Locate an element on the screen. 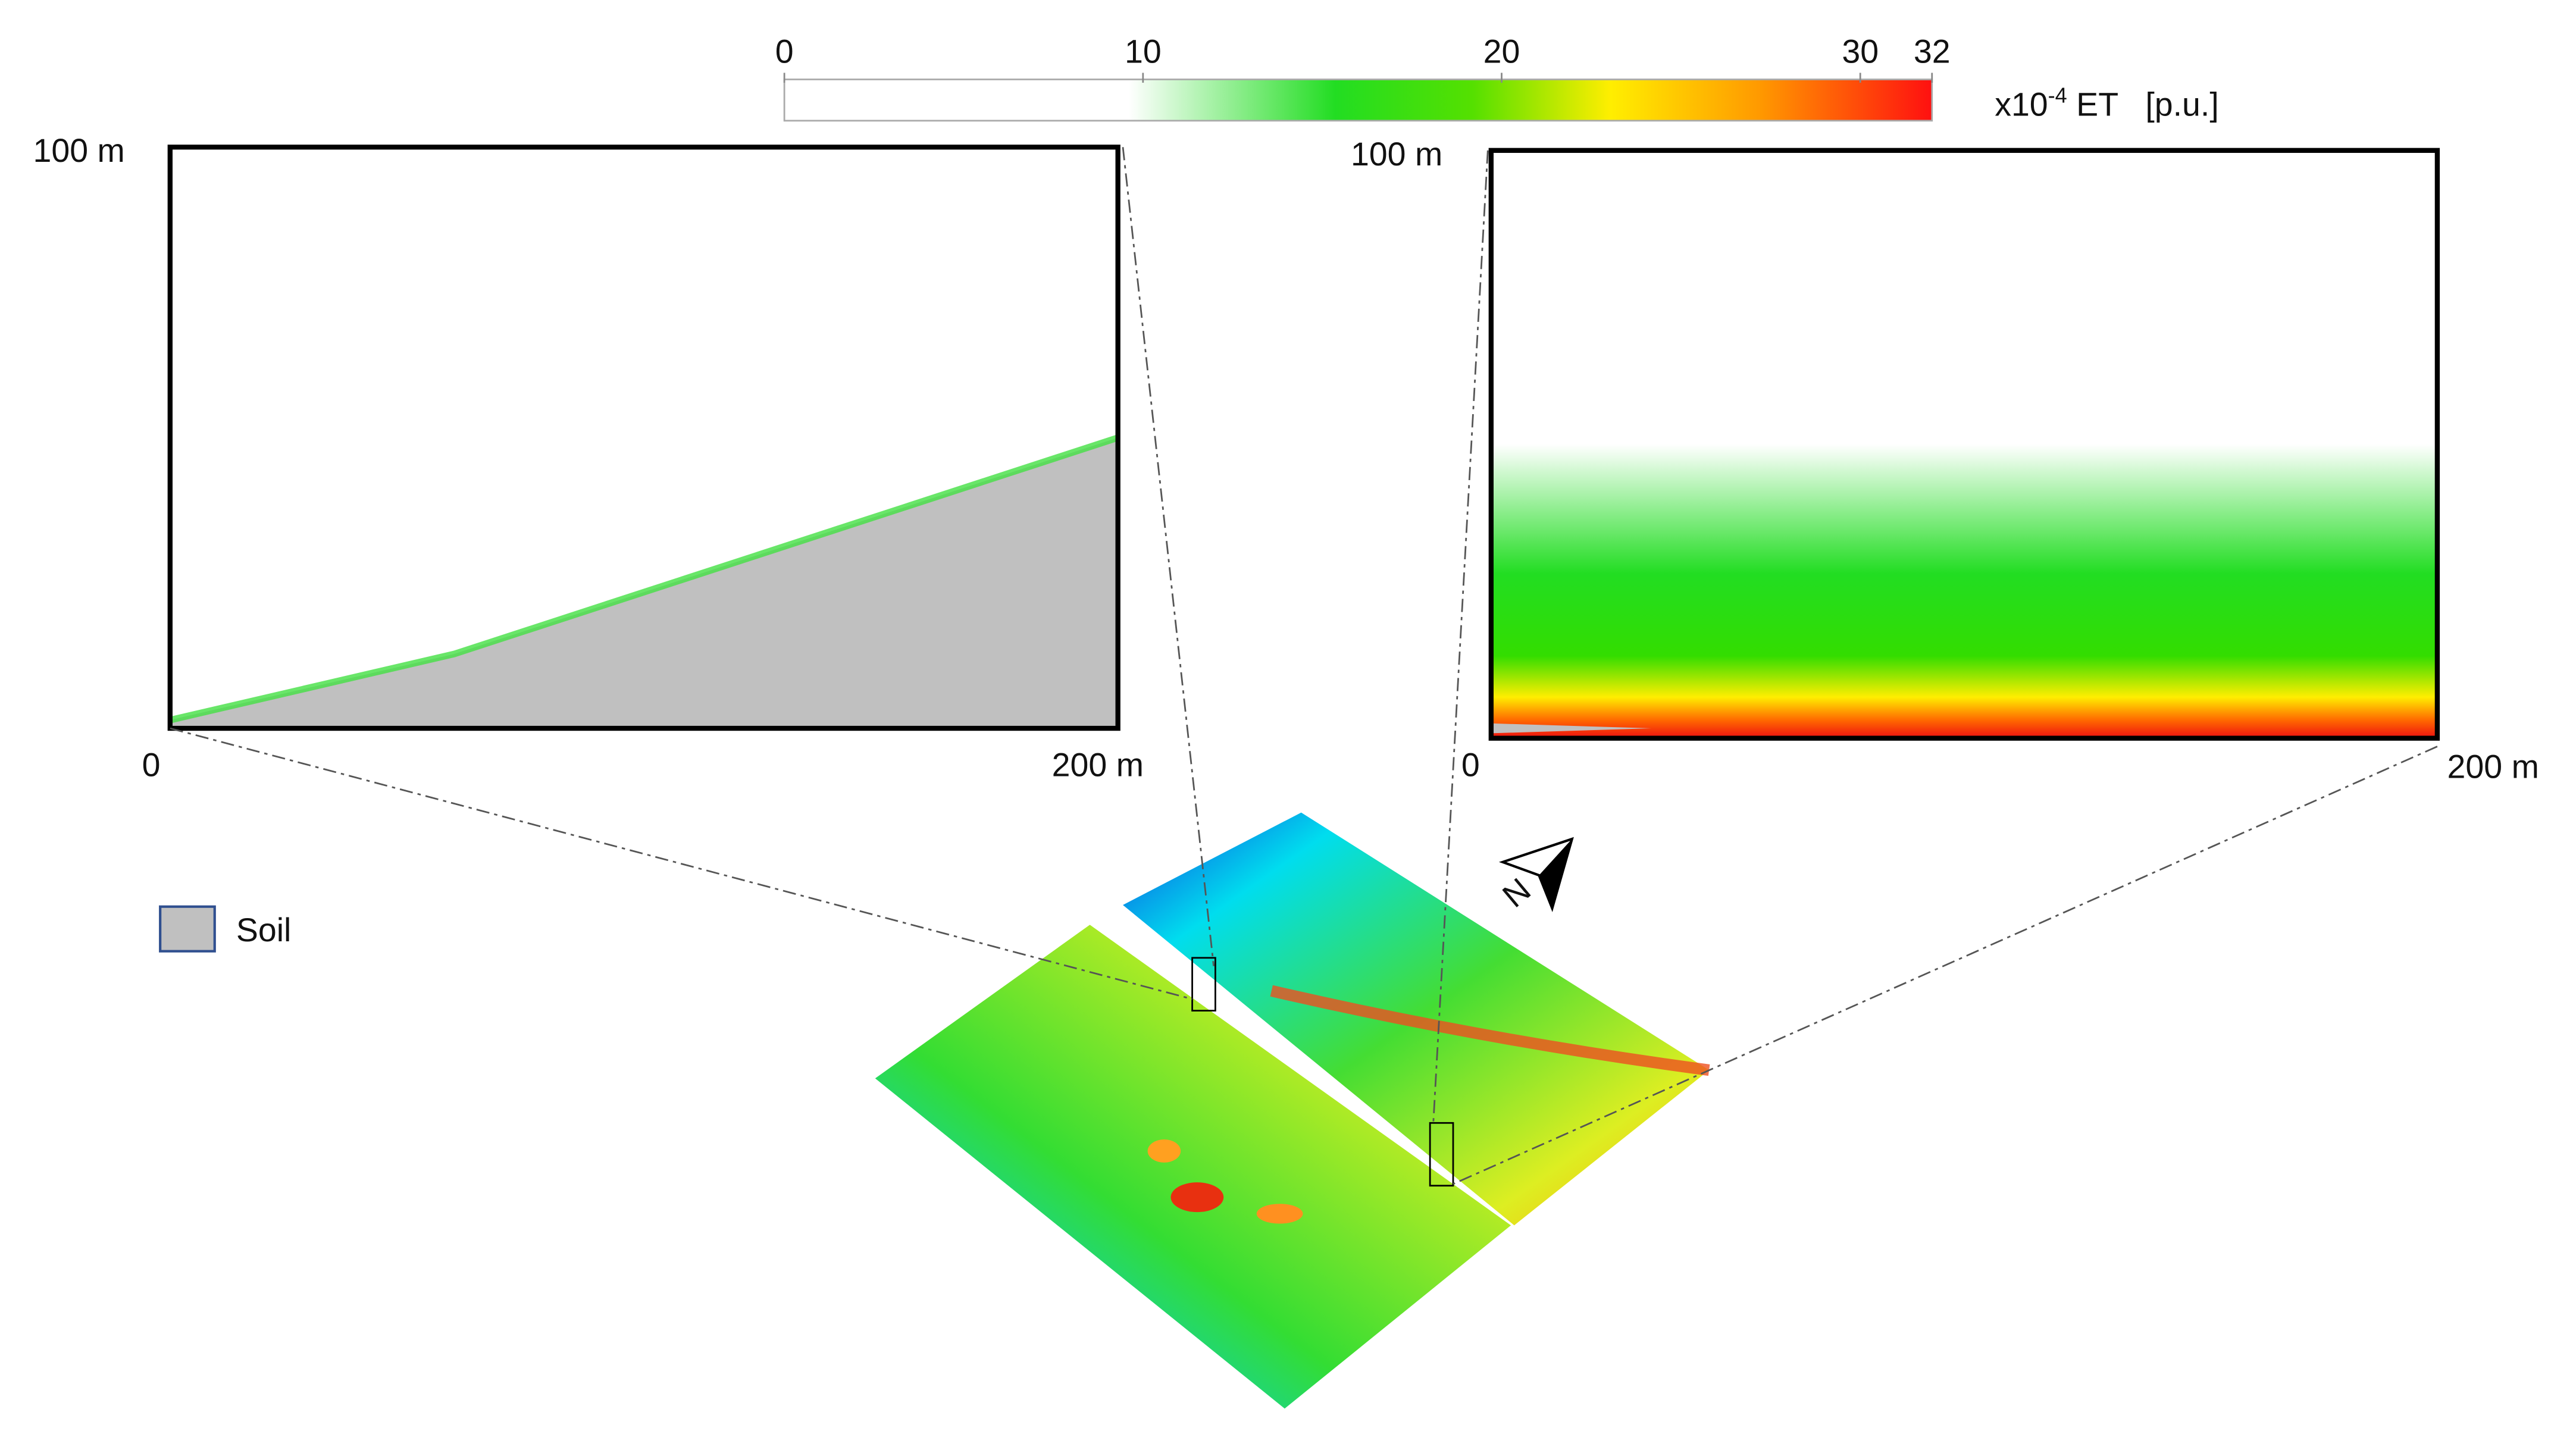 The height and width of the screenshot is (1453, 2576). colorbar-ticks: 0 10 20 30 32 is located at coordinates (1363, 58).